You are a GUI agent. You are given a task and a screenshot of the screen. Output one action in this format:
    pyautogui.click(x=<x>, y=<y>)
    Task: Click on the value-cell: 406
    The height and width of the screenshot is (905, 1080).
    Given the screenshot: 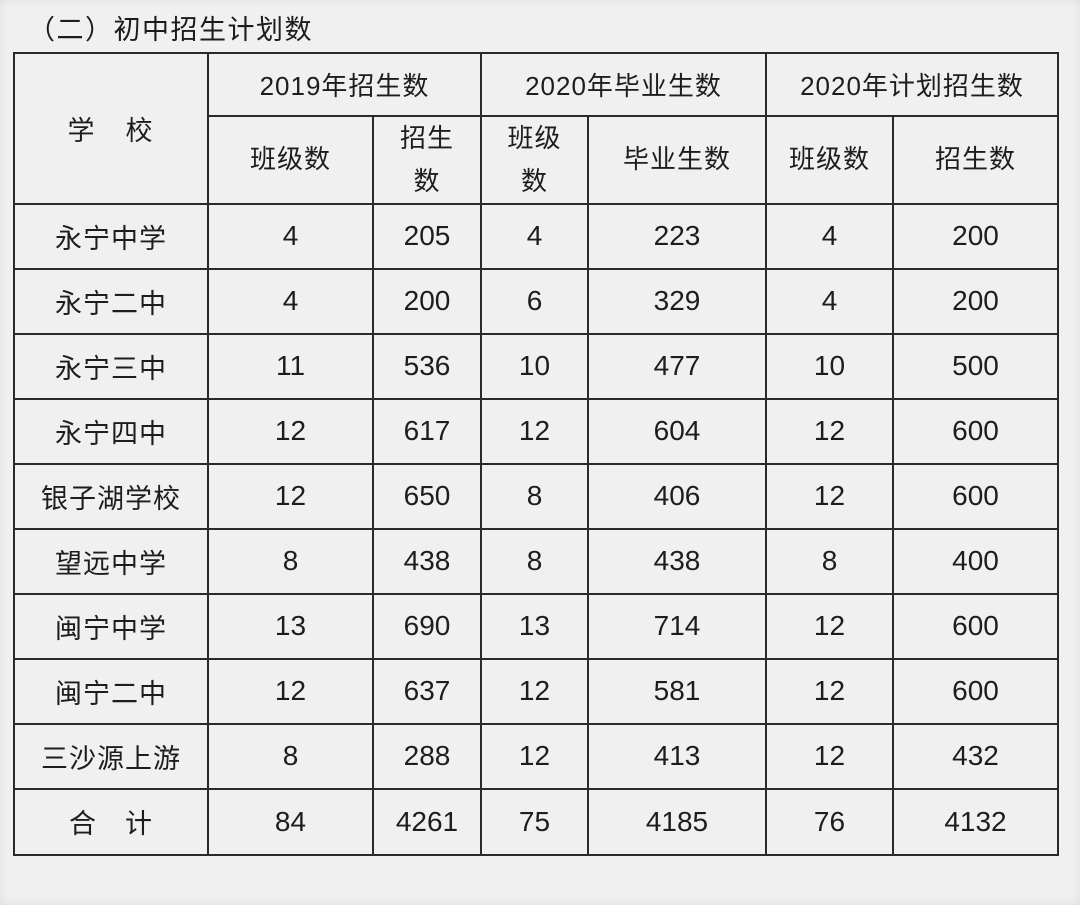 What is the action you would take?
    pyautogui.click(x=677, y=496)
    